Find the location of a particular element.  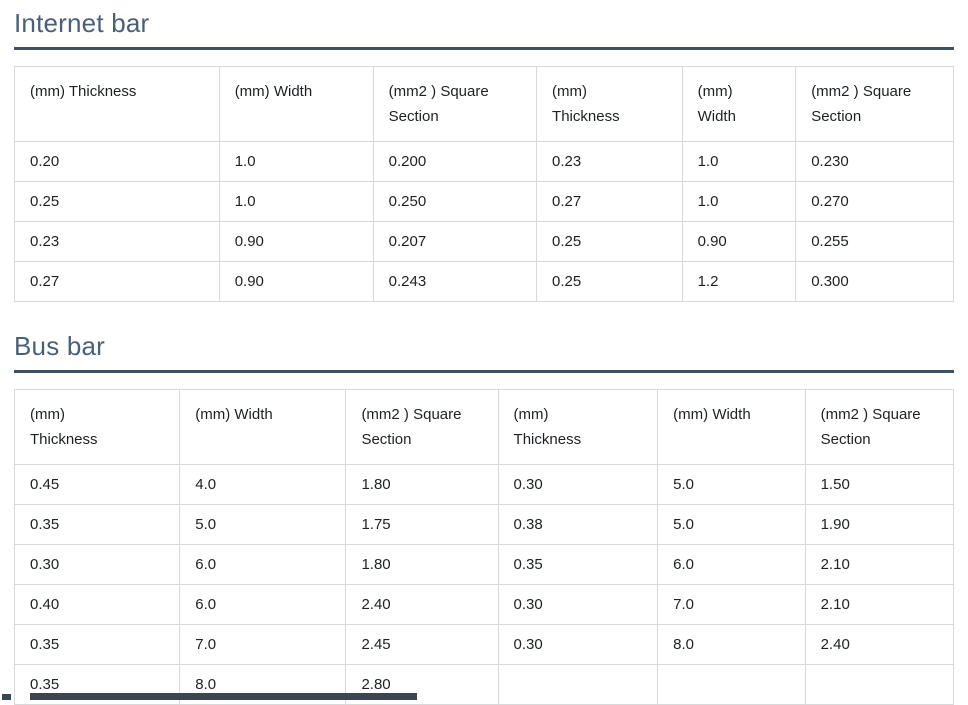

table-cell: 0.38 is located at coordinates (578, 524).